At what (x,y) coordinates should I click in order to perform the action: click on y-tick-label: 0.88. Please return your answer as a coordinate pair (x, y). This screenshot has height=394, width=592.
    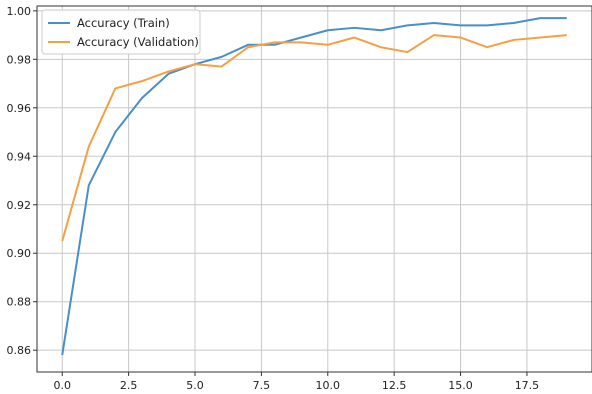
    Looking at the image, I should click on (19, 302).